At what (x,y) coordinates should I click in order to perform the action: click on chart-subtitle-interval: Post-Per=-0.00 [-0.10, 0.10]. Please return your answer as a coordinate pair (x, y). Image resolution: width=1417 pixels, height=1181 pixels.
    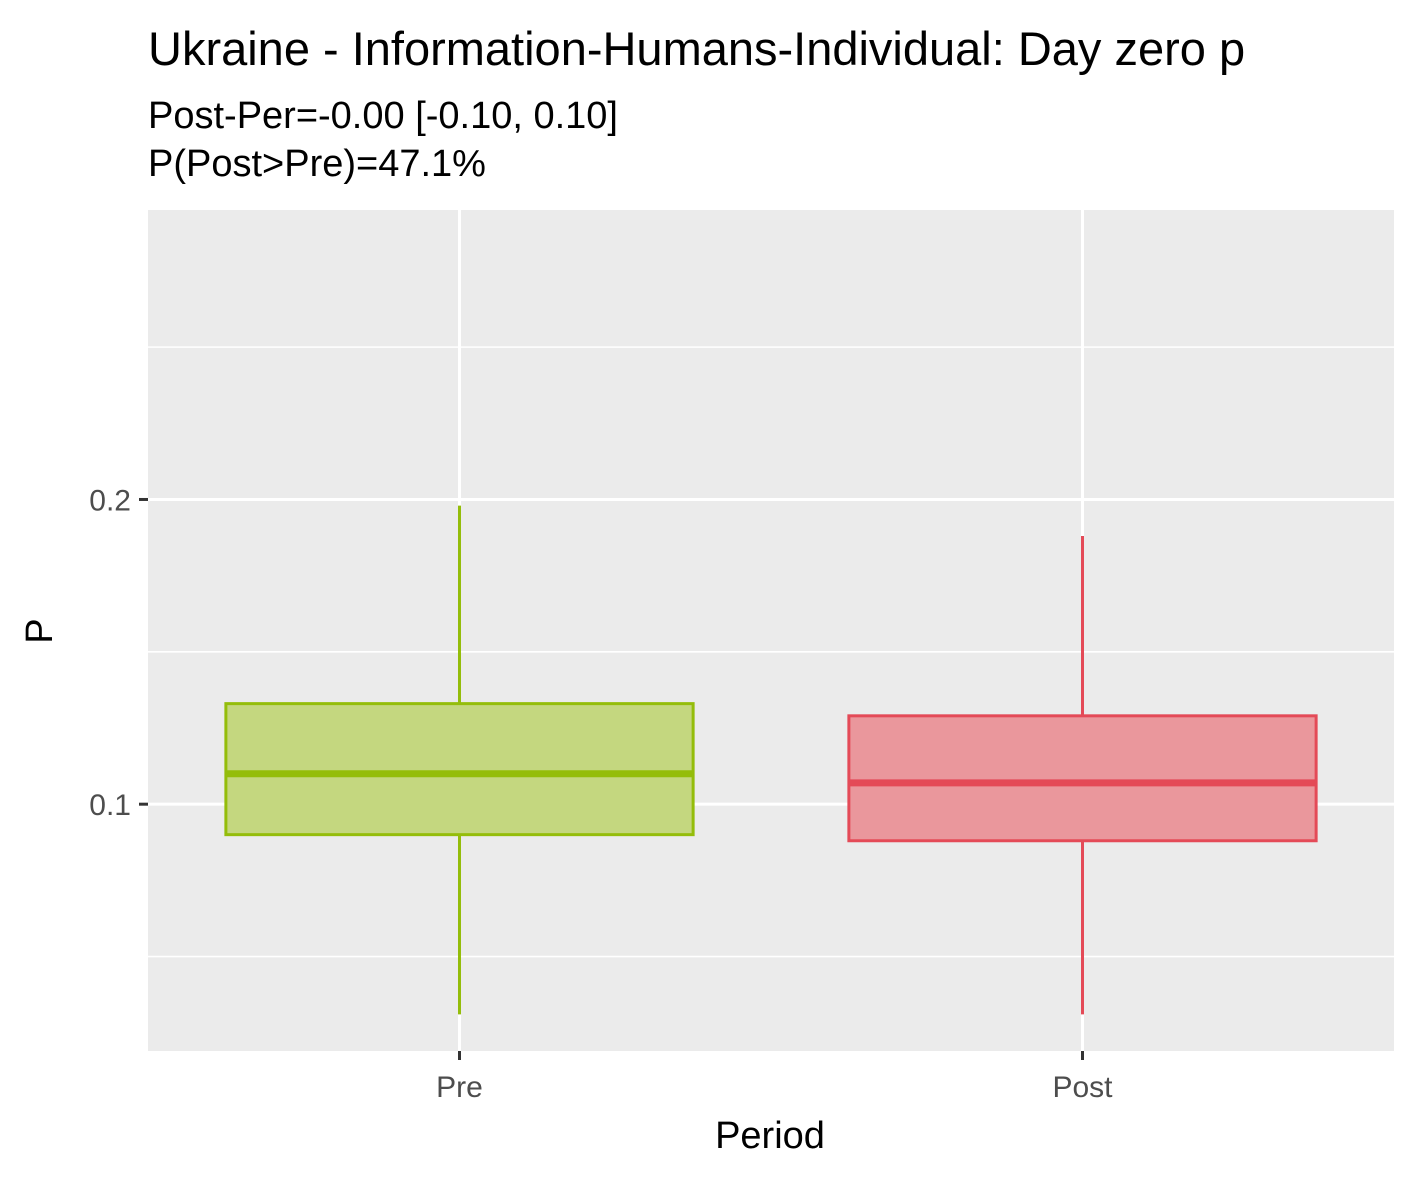
    Looking at the image, I should click on (383, 116).